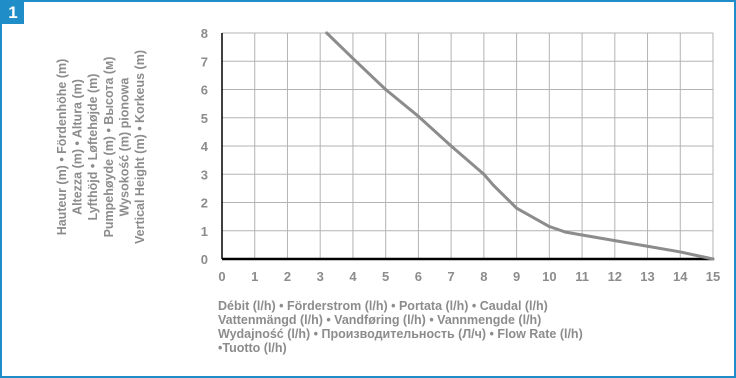 The image size is (736, 378). I want to click on x-tick-label: 7, so click(451, 276).